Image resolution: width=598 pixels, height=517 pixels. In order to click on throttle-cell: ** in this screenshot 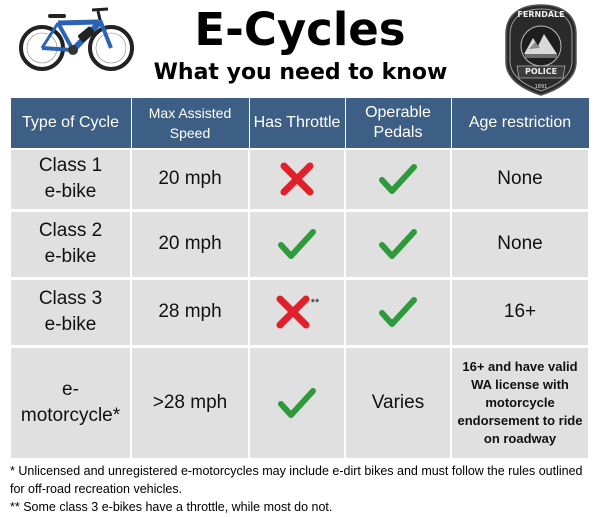, I will do `click(297, 313)`.